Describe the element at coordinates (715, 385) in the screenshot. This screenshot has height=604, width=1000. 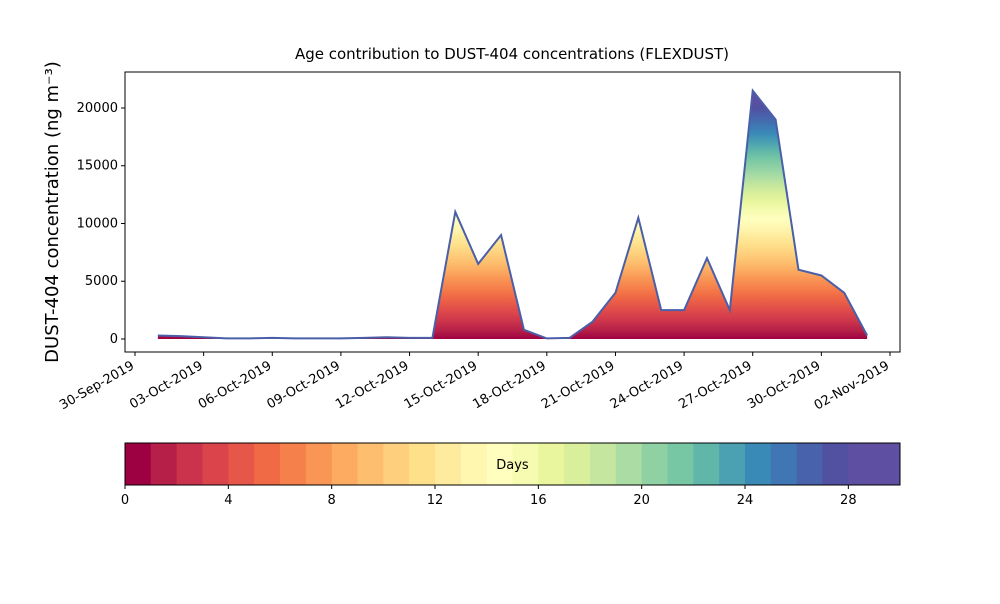
I see `x-tick-label: 27-Oct-2019` at that location.